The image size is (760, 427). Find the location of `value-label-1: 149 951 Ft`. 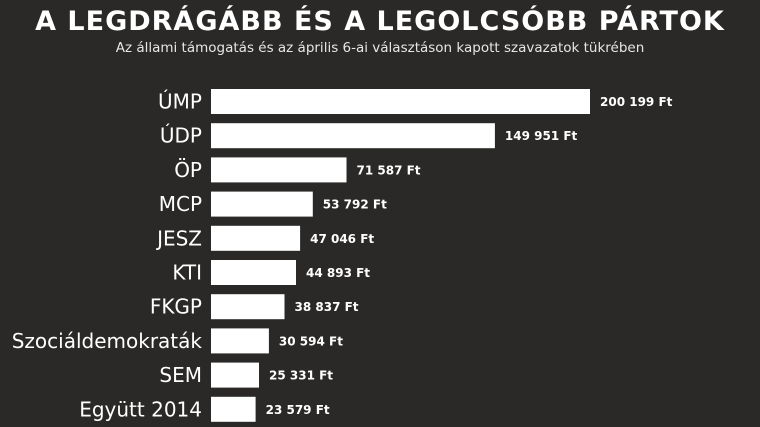

value-label-1: 149 951 Ft is located at coordinates (541, 136).